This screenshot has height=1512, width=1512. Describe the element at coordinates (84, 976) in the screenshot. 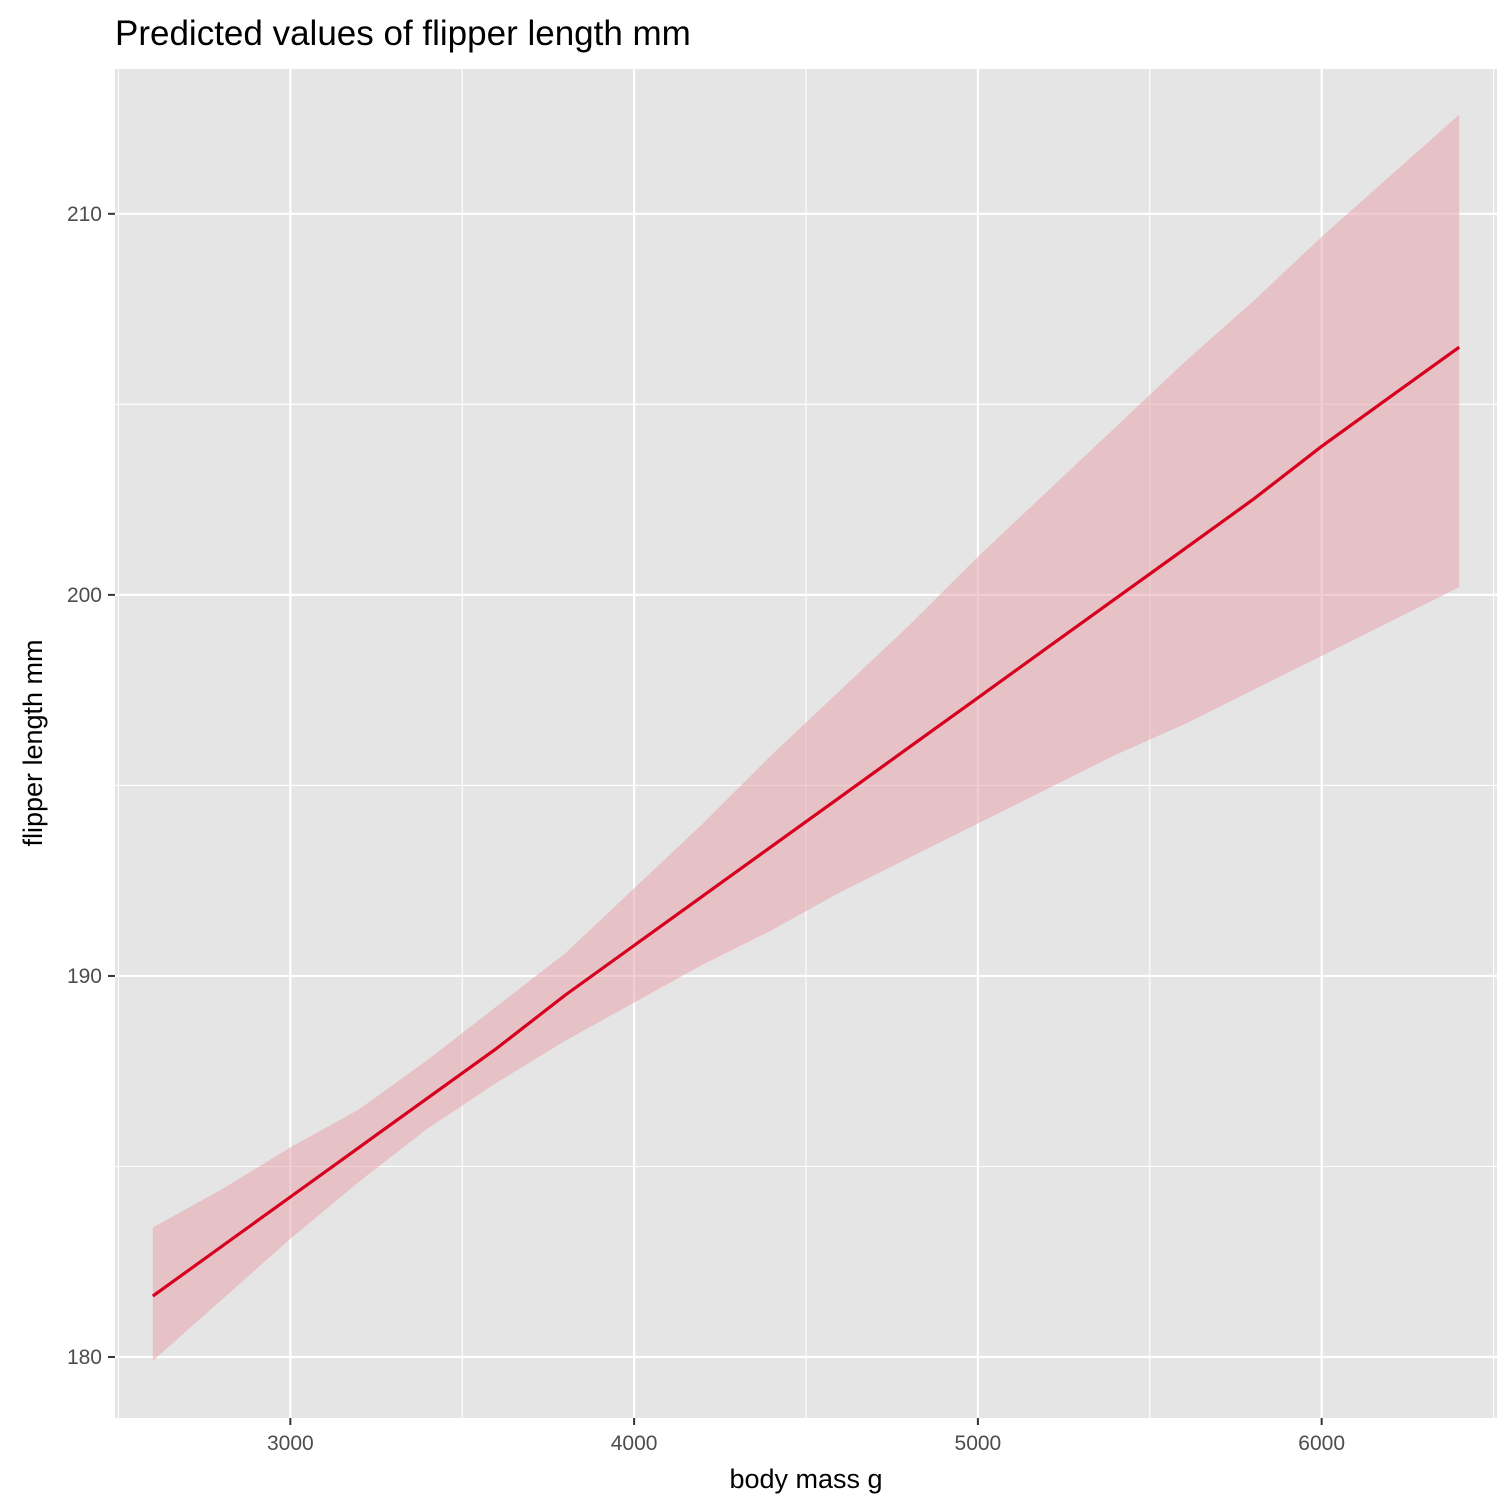

I see `y-tick-label: 190` at that location.